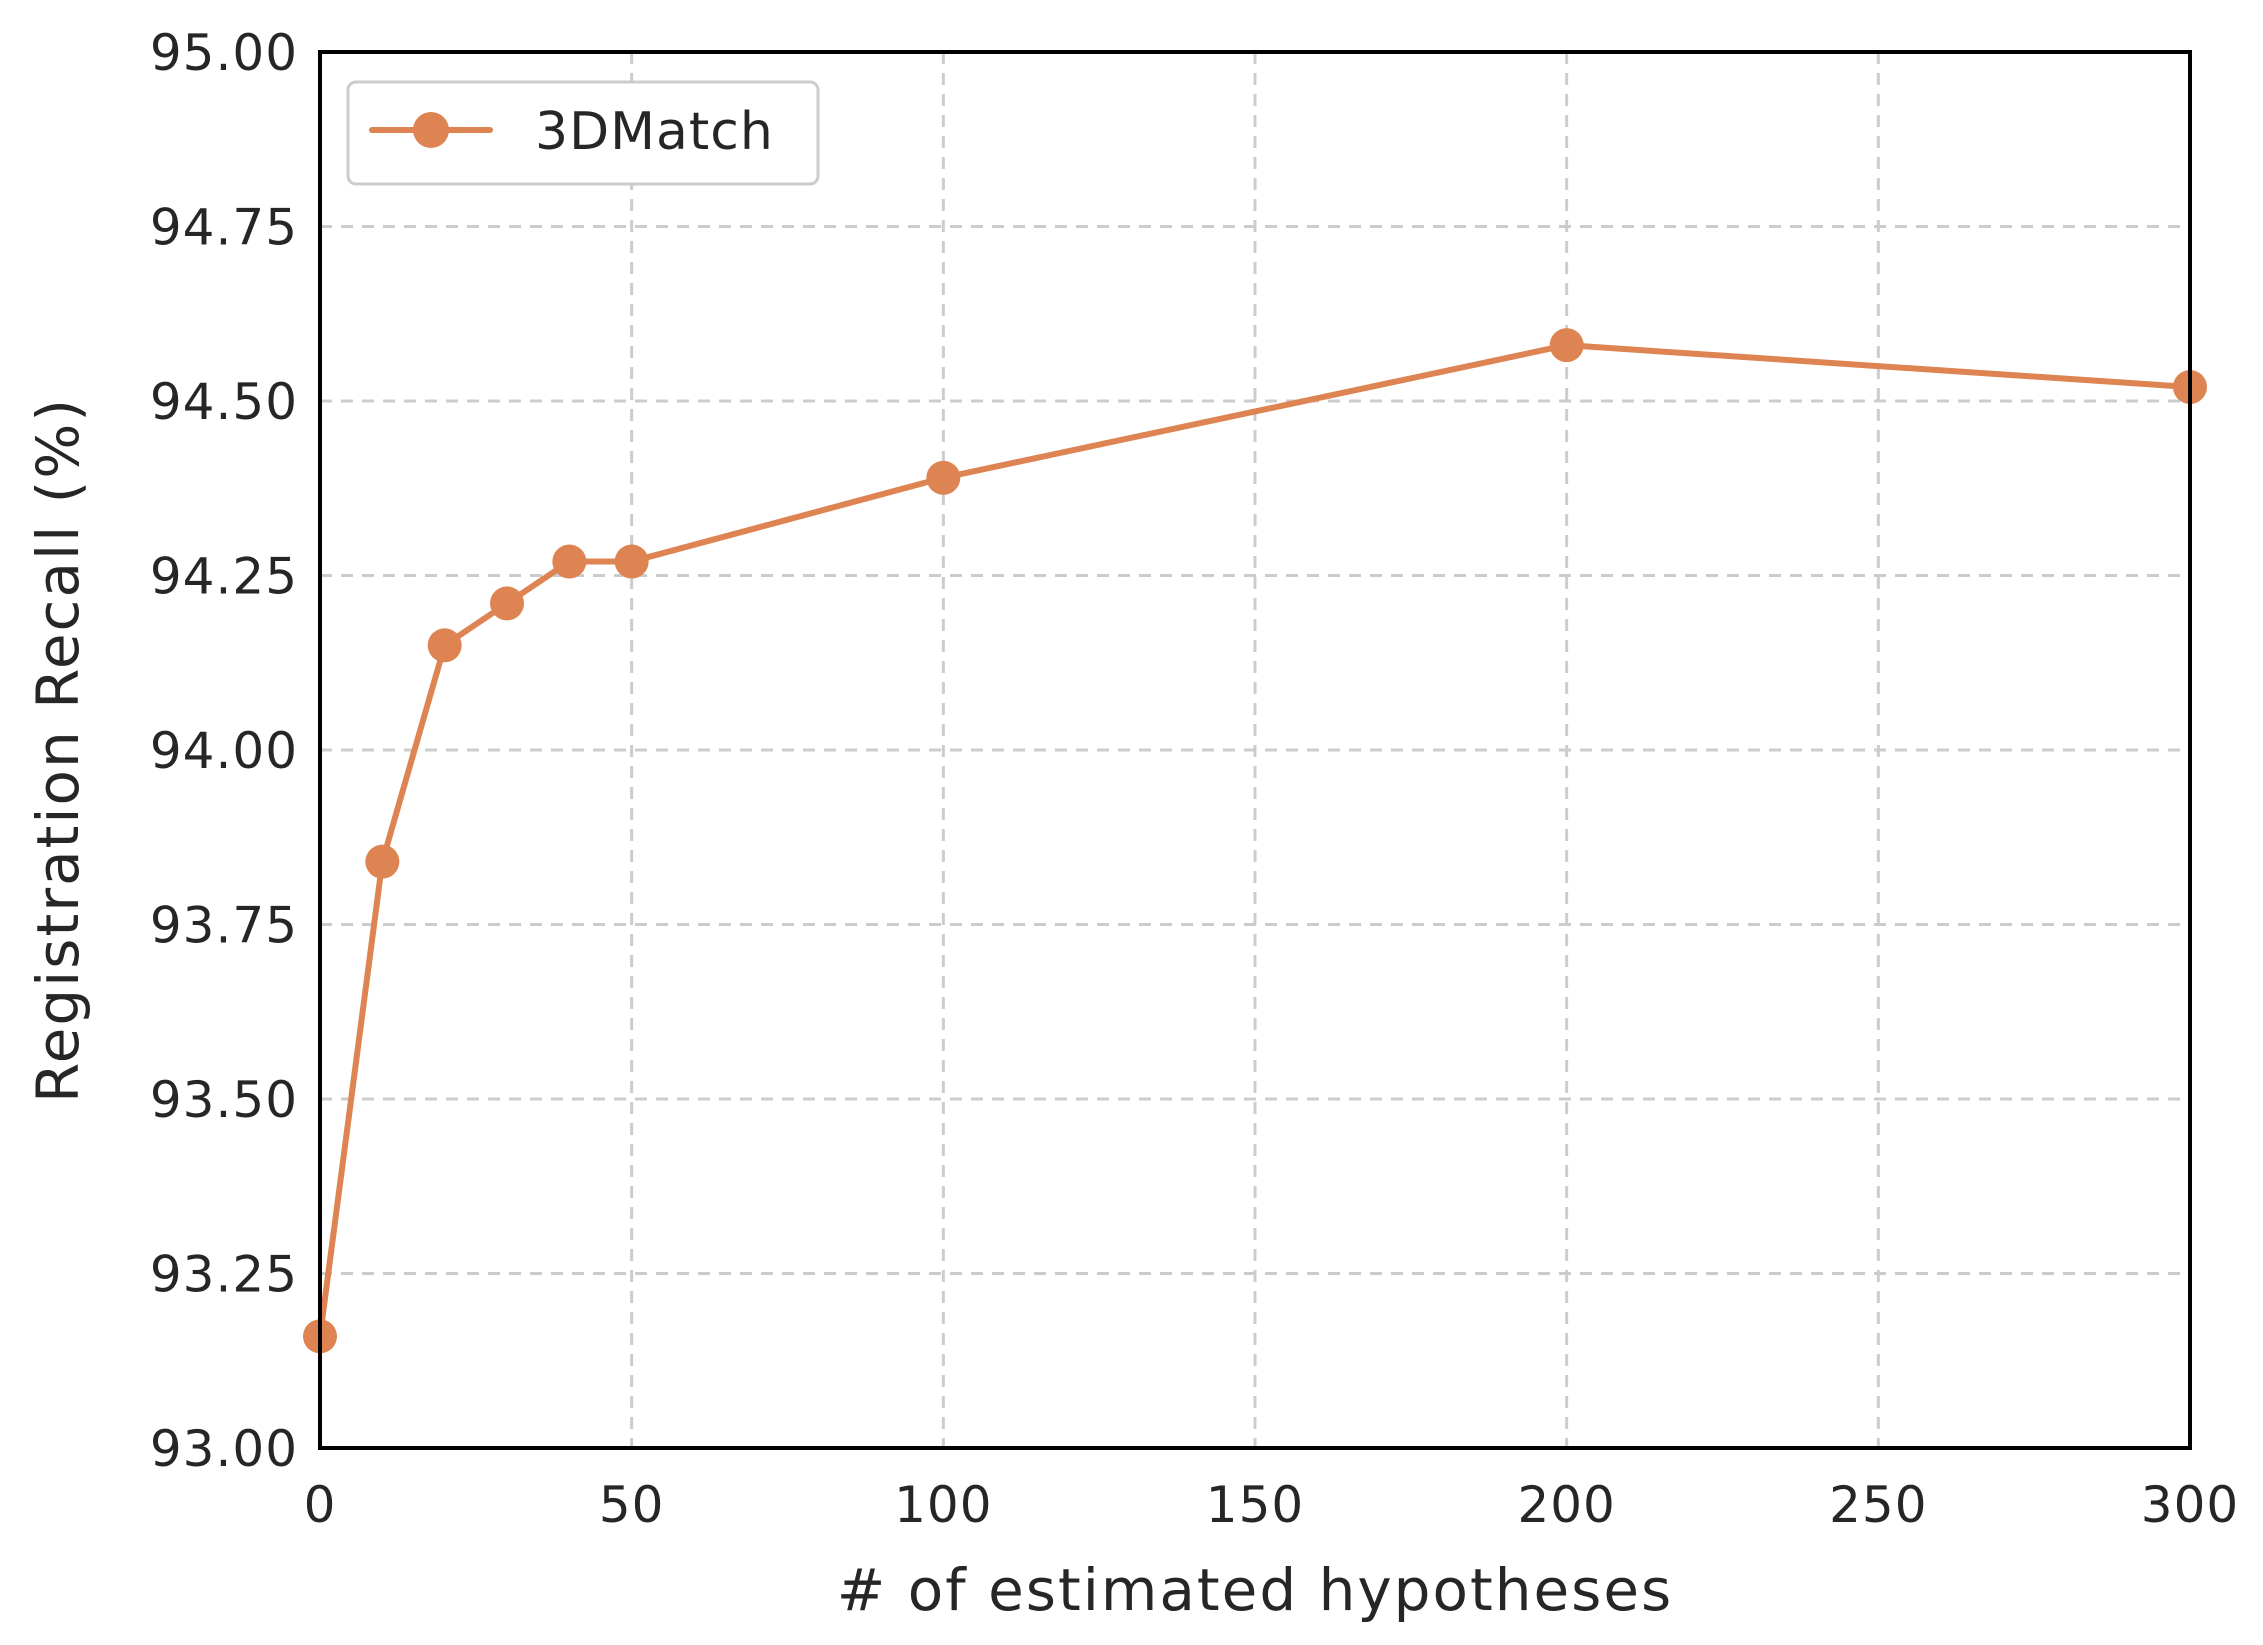 The image size is (2263, 1645). I want to click on y-tick-label: 94.25, so click(224, 577).